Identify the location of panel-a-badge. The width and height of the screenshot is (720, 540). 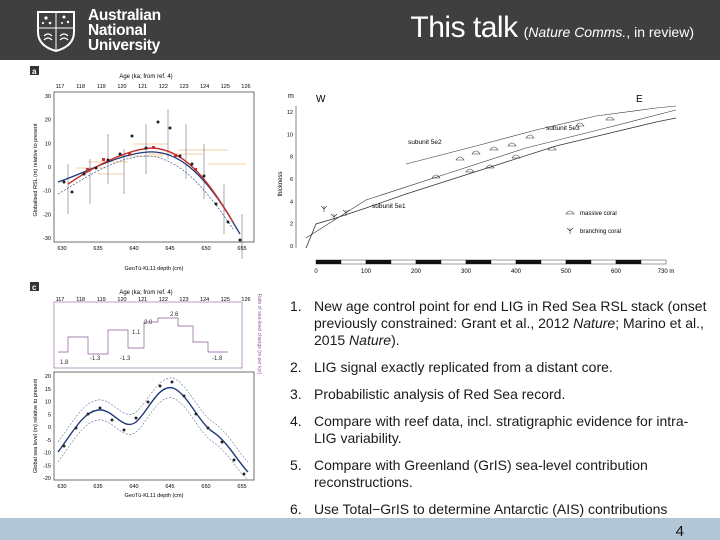
(34, 70).